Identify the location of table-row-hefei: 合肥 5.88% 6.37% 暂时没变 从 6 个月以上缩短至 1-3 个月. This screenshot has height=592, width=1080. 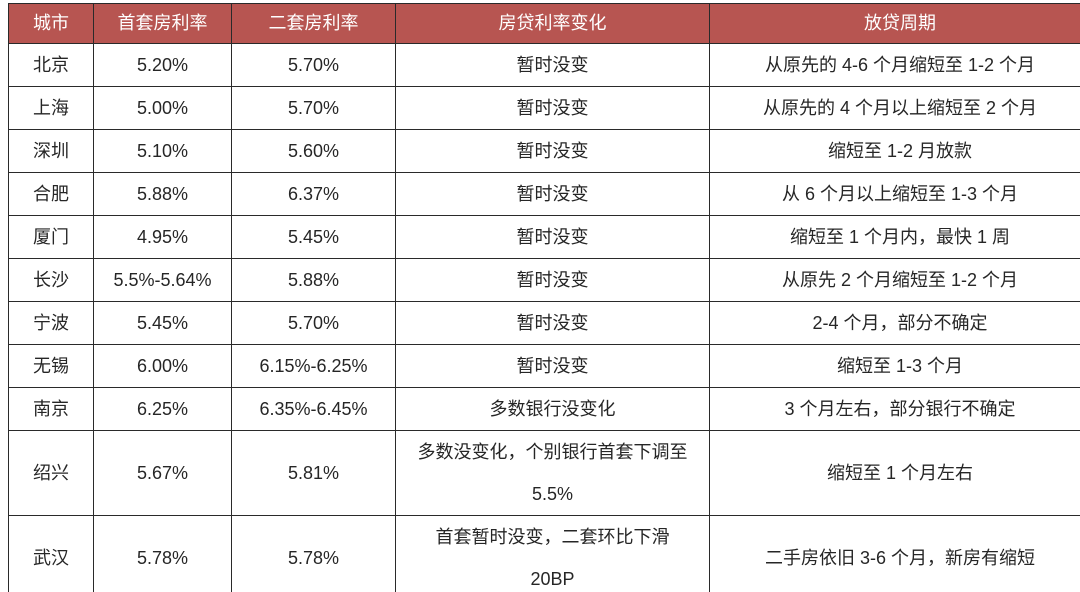
(544, 194).